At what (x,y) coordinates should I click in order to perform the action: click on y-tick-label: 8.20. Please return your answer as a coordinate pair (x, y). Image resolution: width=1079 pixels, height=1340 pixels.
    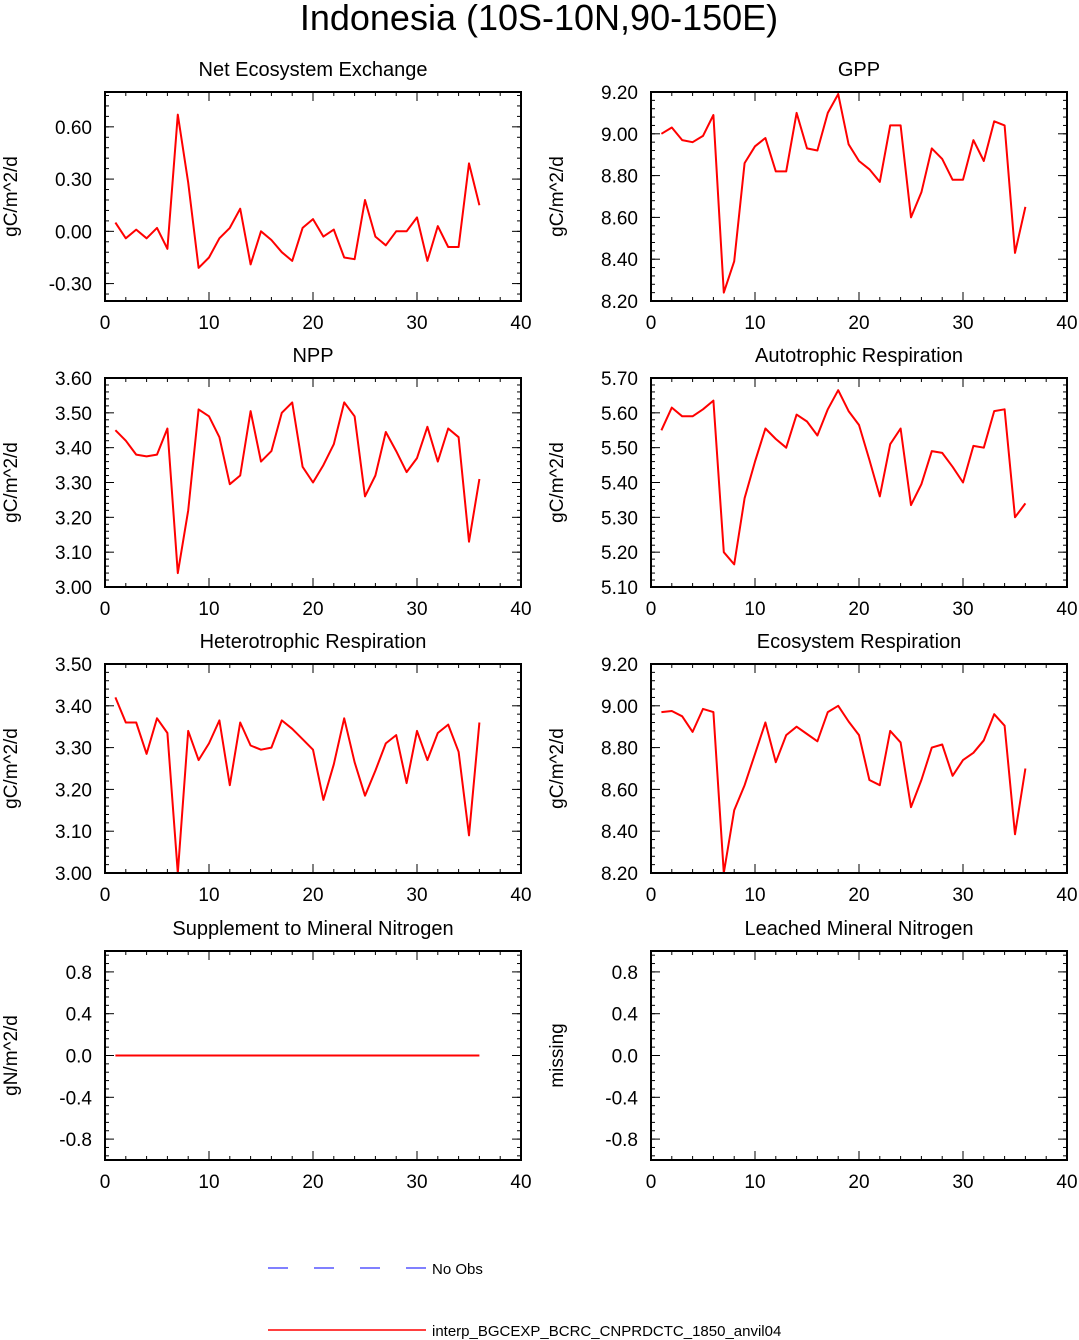
    Looking at the image, I should click on (619, 874).